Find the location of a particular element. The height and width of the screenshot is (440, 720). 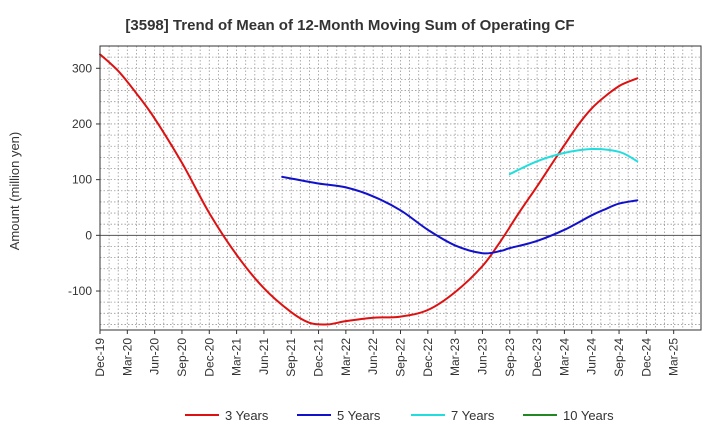

x-tick-label: Jun-22 is located at coordinates (373, 356).